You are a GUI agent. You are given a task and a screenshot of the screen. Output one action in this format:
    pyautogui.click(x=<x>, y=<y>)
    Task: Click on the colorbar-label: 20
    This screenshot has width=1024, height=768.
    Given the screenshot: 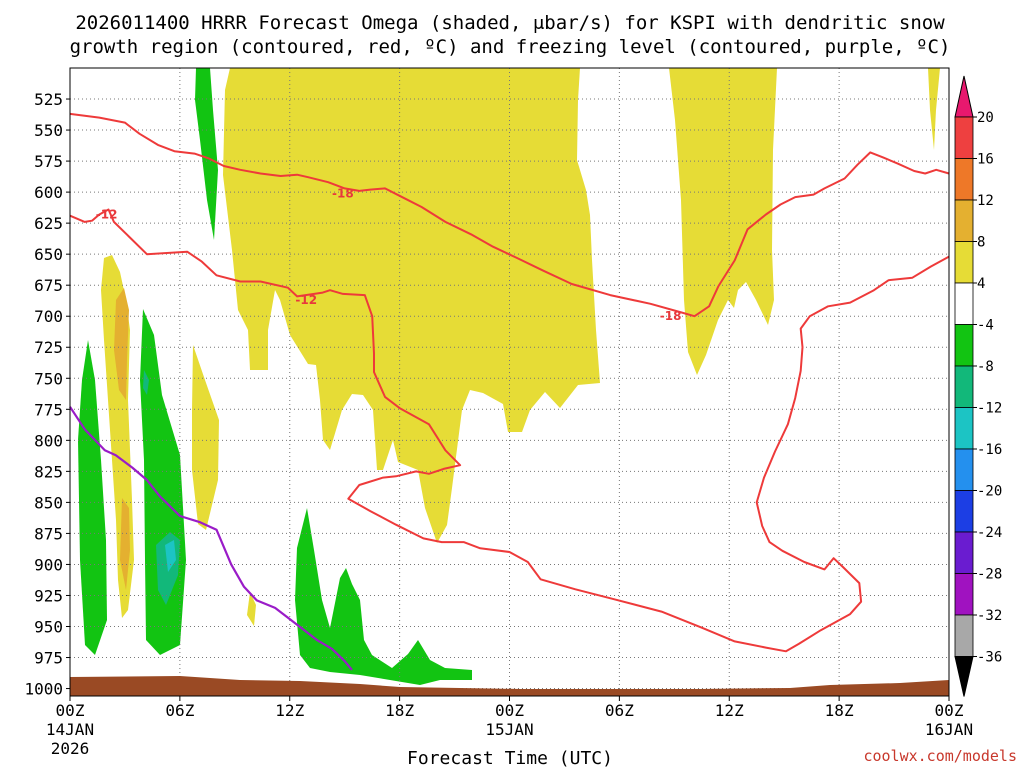 What is the action you would take?
    pyautogui.click(x=985, y=118)
    